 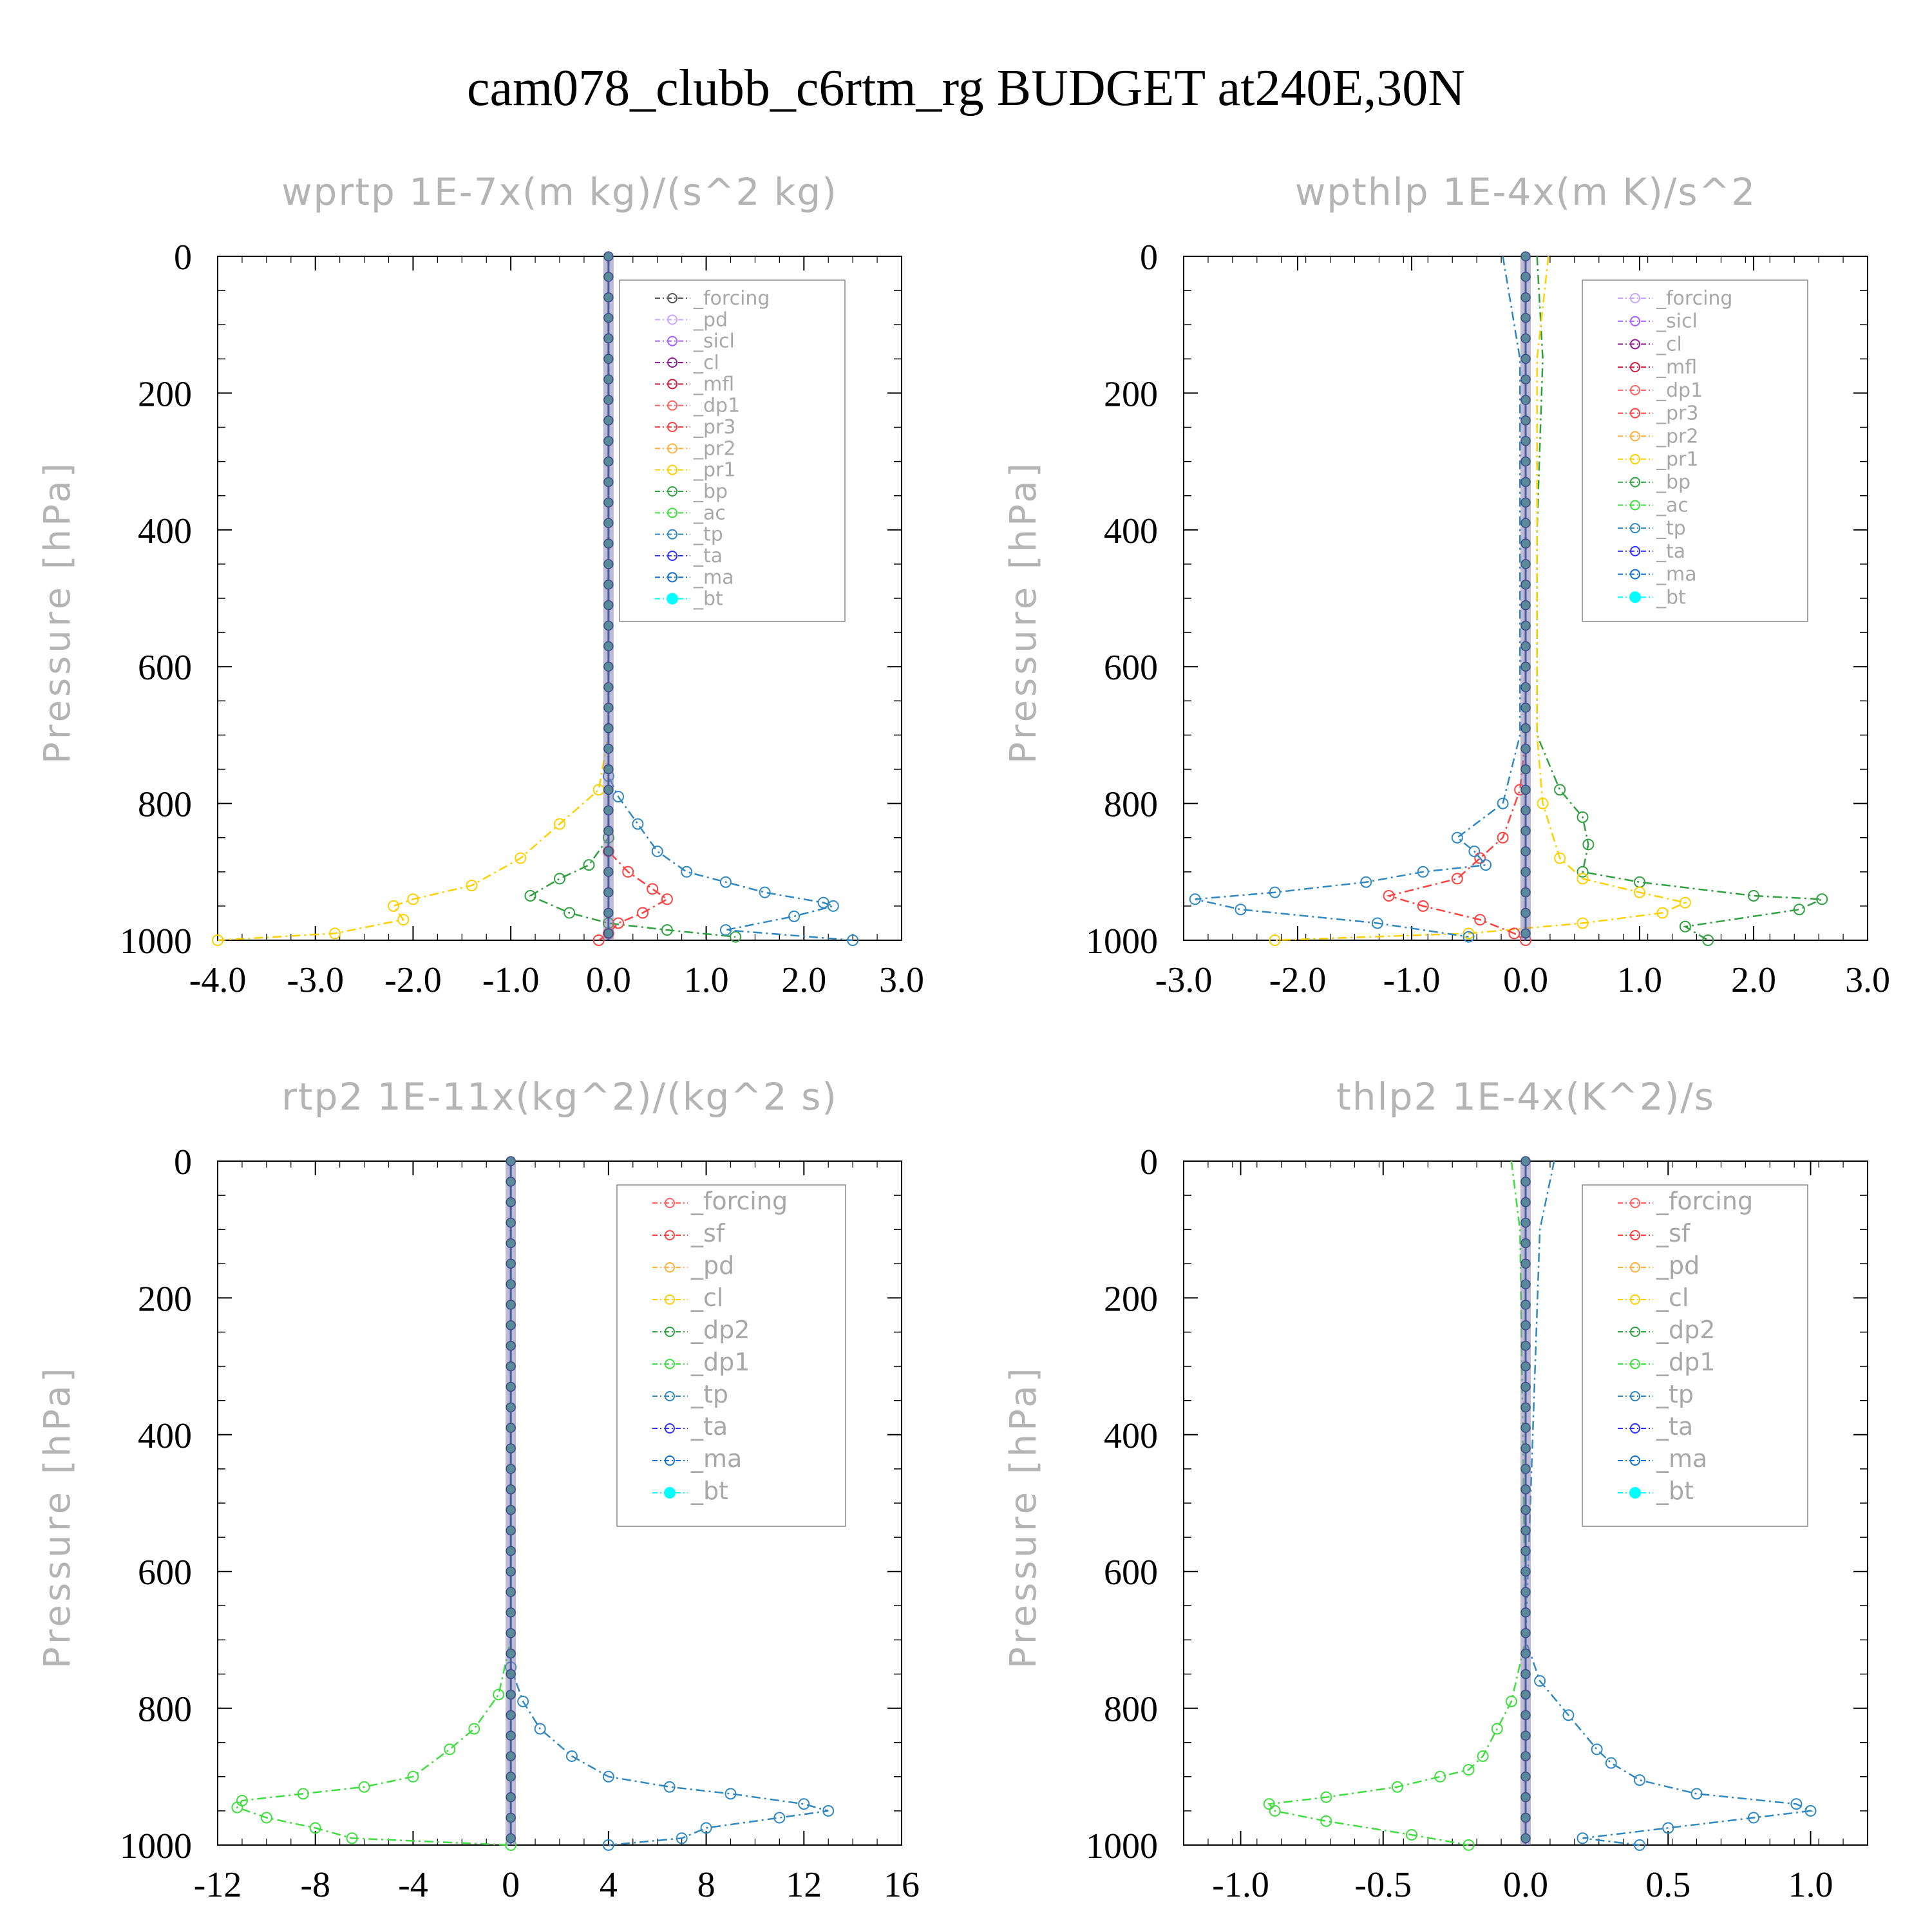 I want to click on legend-box, so click(x=1695, y=1355).